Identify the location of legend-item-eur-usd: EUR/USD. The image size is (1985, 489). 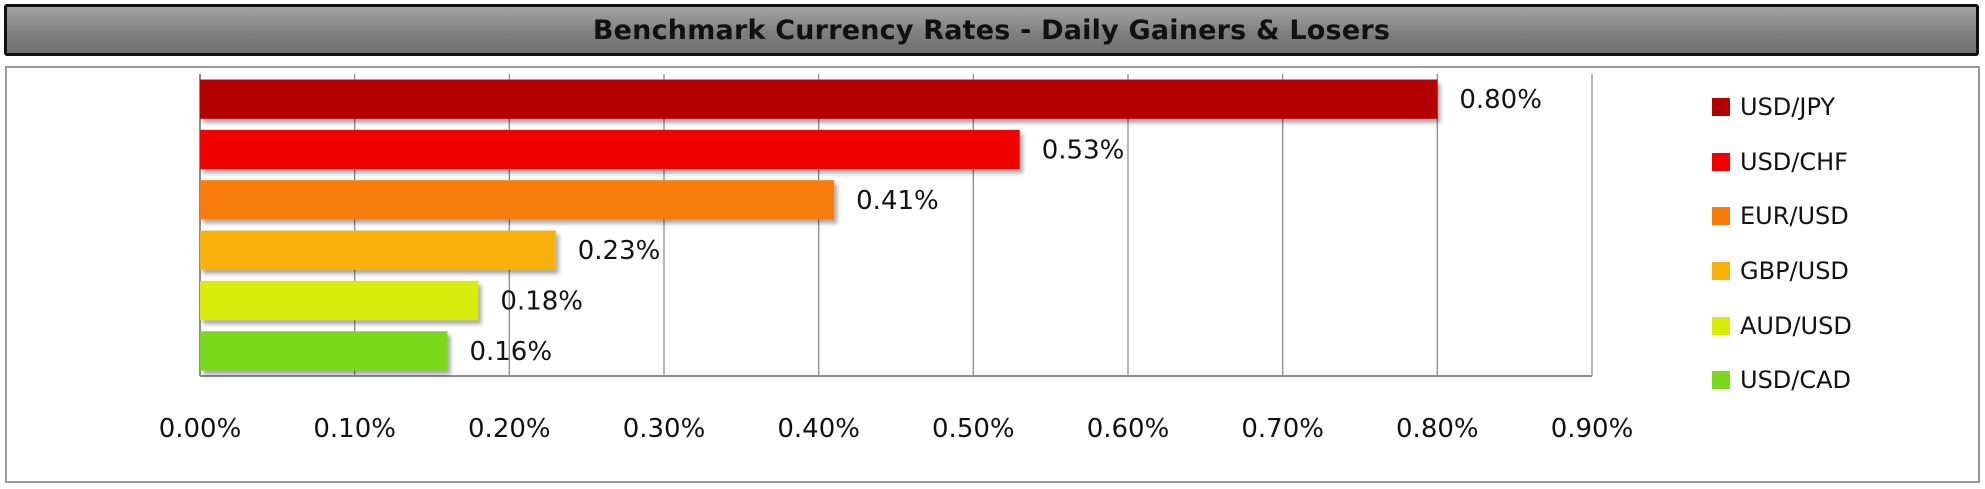
(1837, 216).